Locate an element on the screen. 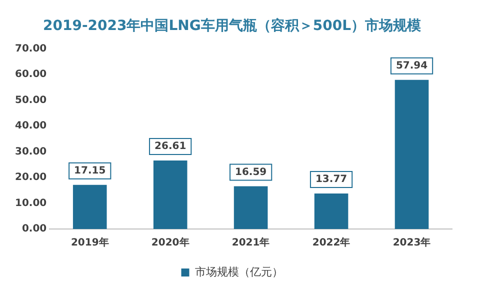  legend-label: 市场规模（亿元） is located at coordinates (238, 271).